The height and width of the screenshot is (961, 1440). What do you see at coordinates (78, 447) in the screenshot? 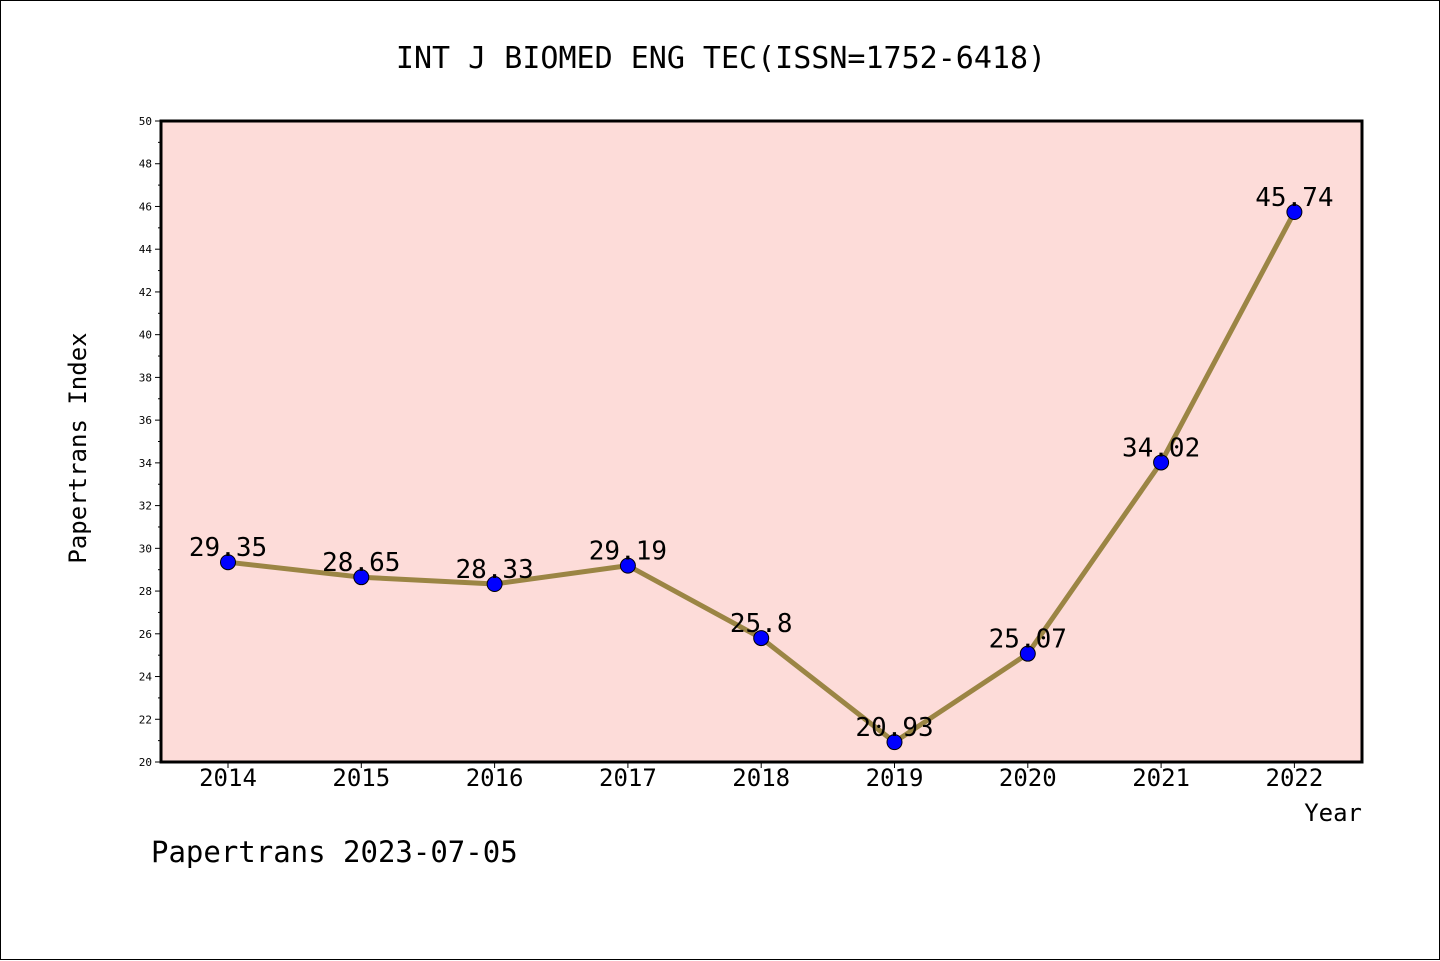
I see `y-axis-title: Papertrans Index` at bounding box center [78, 447].